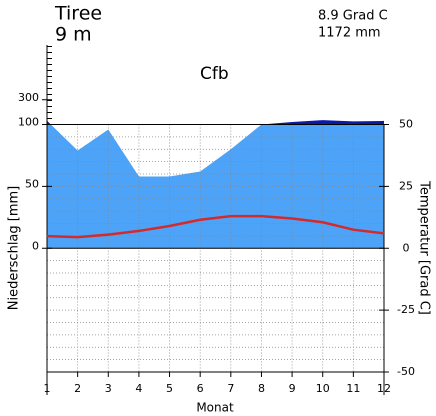 The image size is (436, 416). I want to click on x-axis-label: Monat, so click(215, 408).